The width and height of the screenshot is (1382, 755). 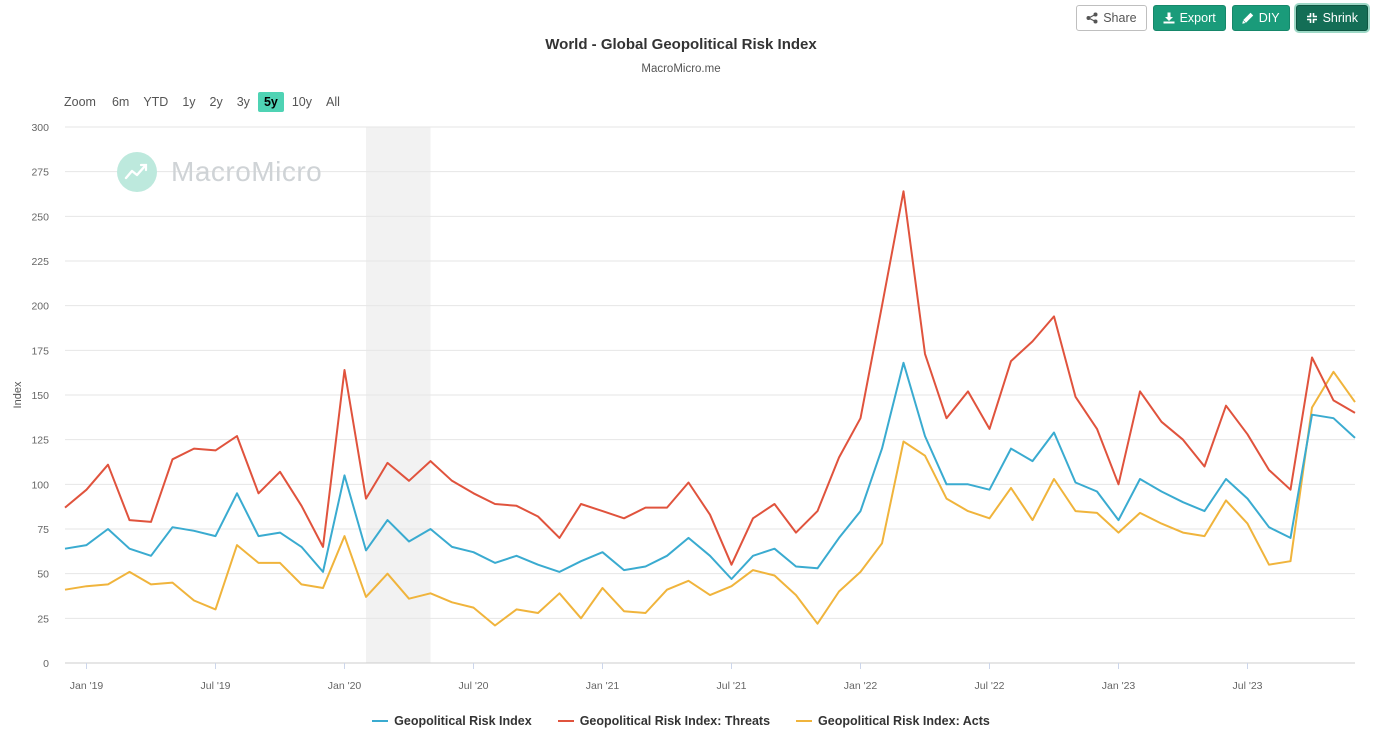 I want to click on range-button-all: All, so click(x=333, y=102).